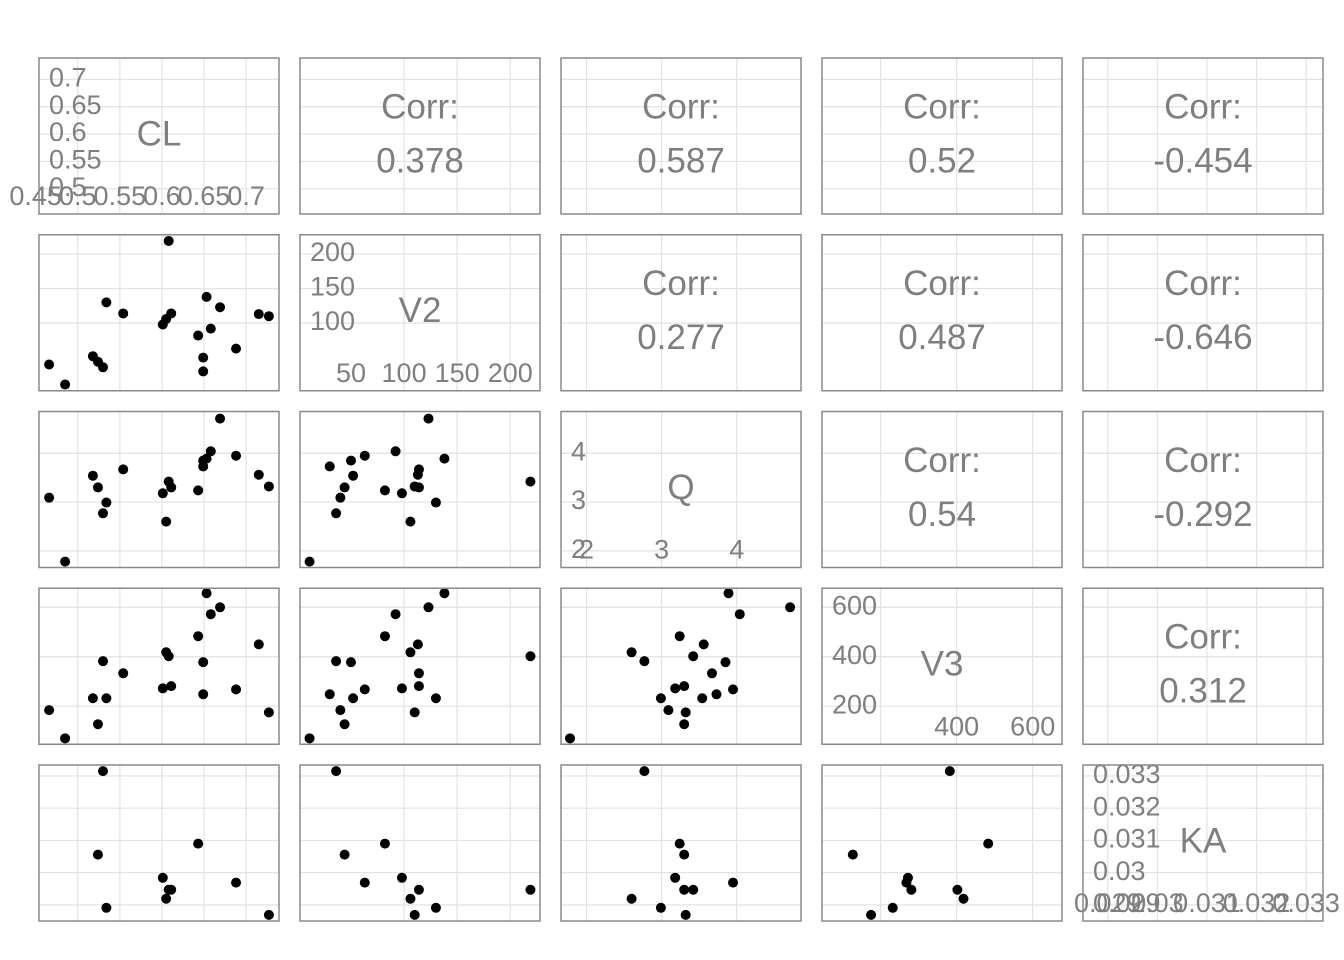 Image resolution: width=1344 pixels, height=960 pixels. I want to click on y-tick-label: 3, so click(578, 500).